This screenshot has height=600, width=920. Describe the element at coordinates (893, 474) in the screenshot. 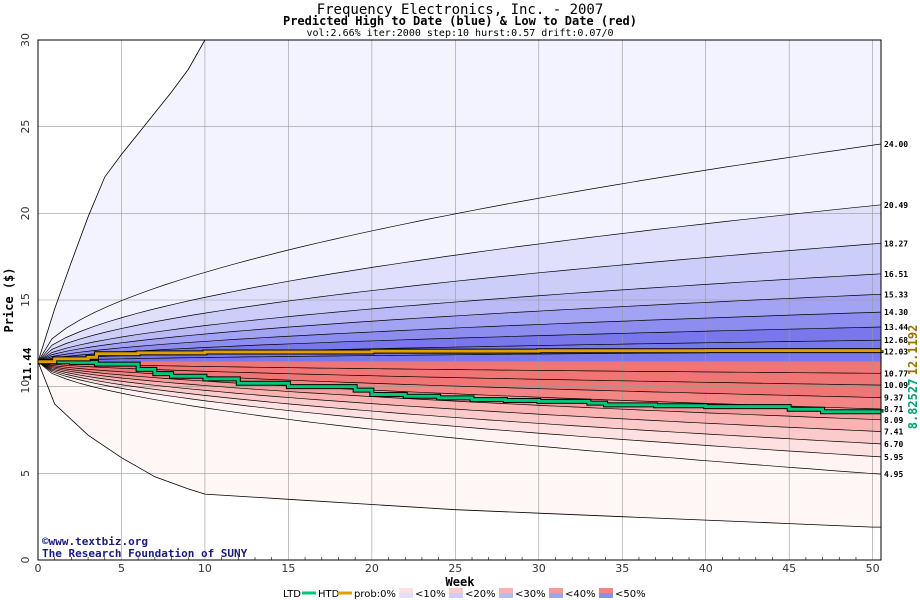

I see `band-end-label: 4.95` at that location.